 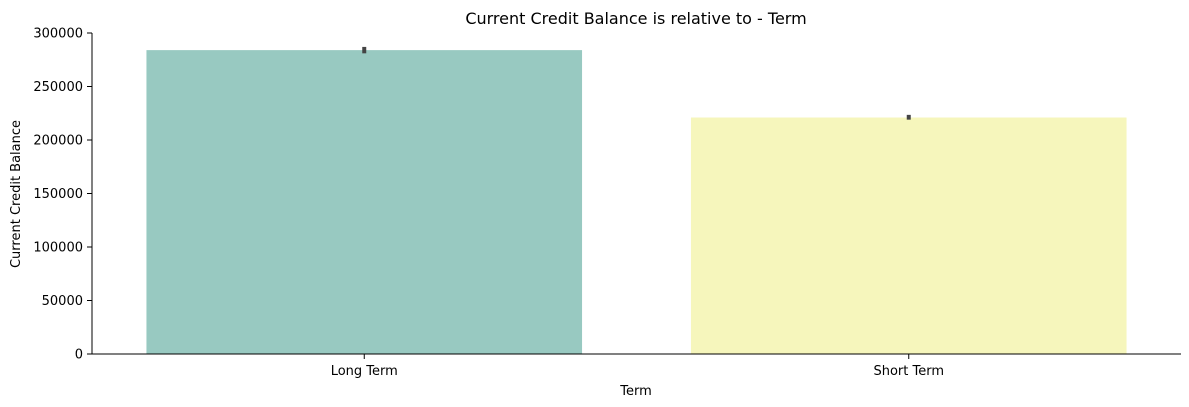 I want to click on y-tick-label: 200000, so click(x=58, y=141).